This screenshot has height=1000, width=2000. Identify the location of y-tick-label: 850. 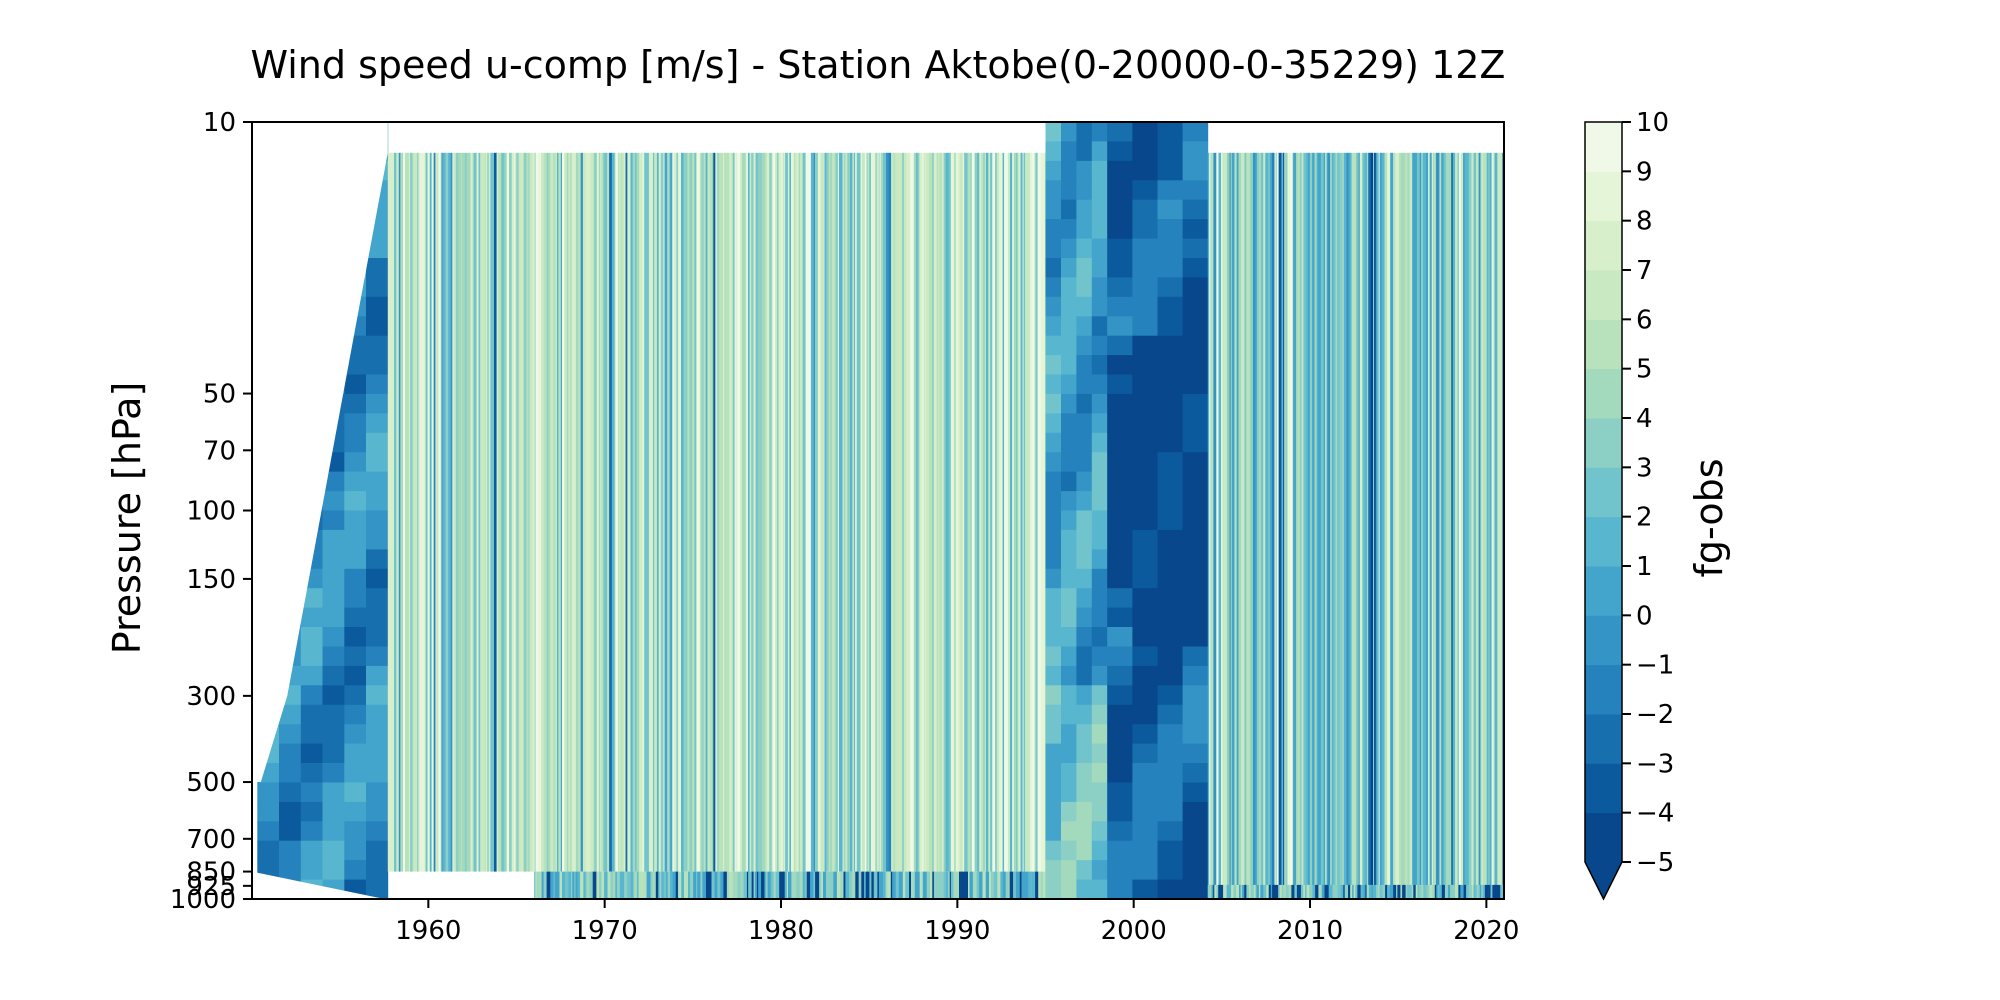
(211, 873).